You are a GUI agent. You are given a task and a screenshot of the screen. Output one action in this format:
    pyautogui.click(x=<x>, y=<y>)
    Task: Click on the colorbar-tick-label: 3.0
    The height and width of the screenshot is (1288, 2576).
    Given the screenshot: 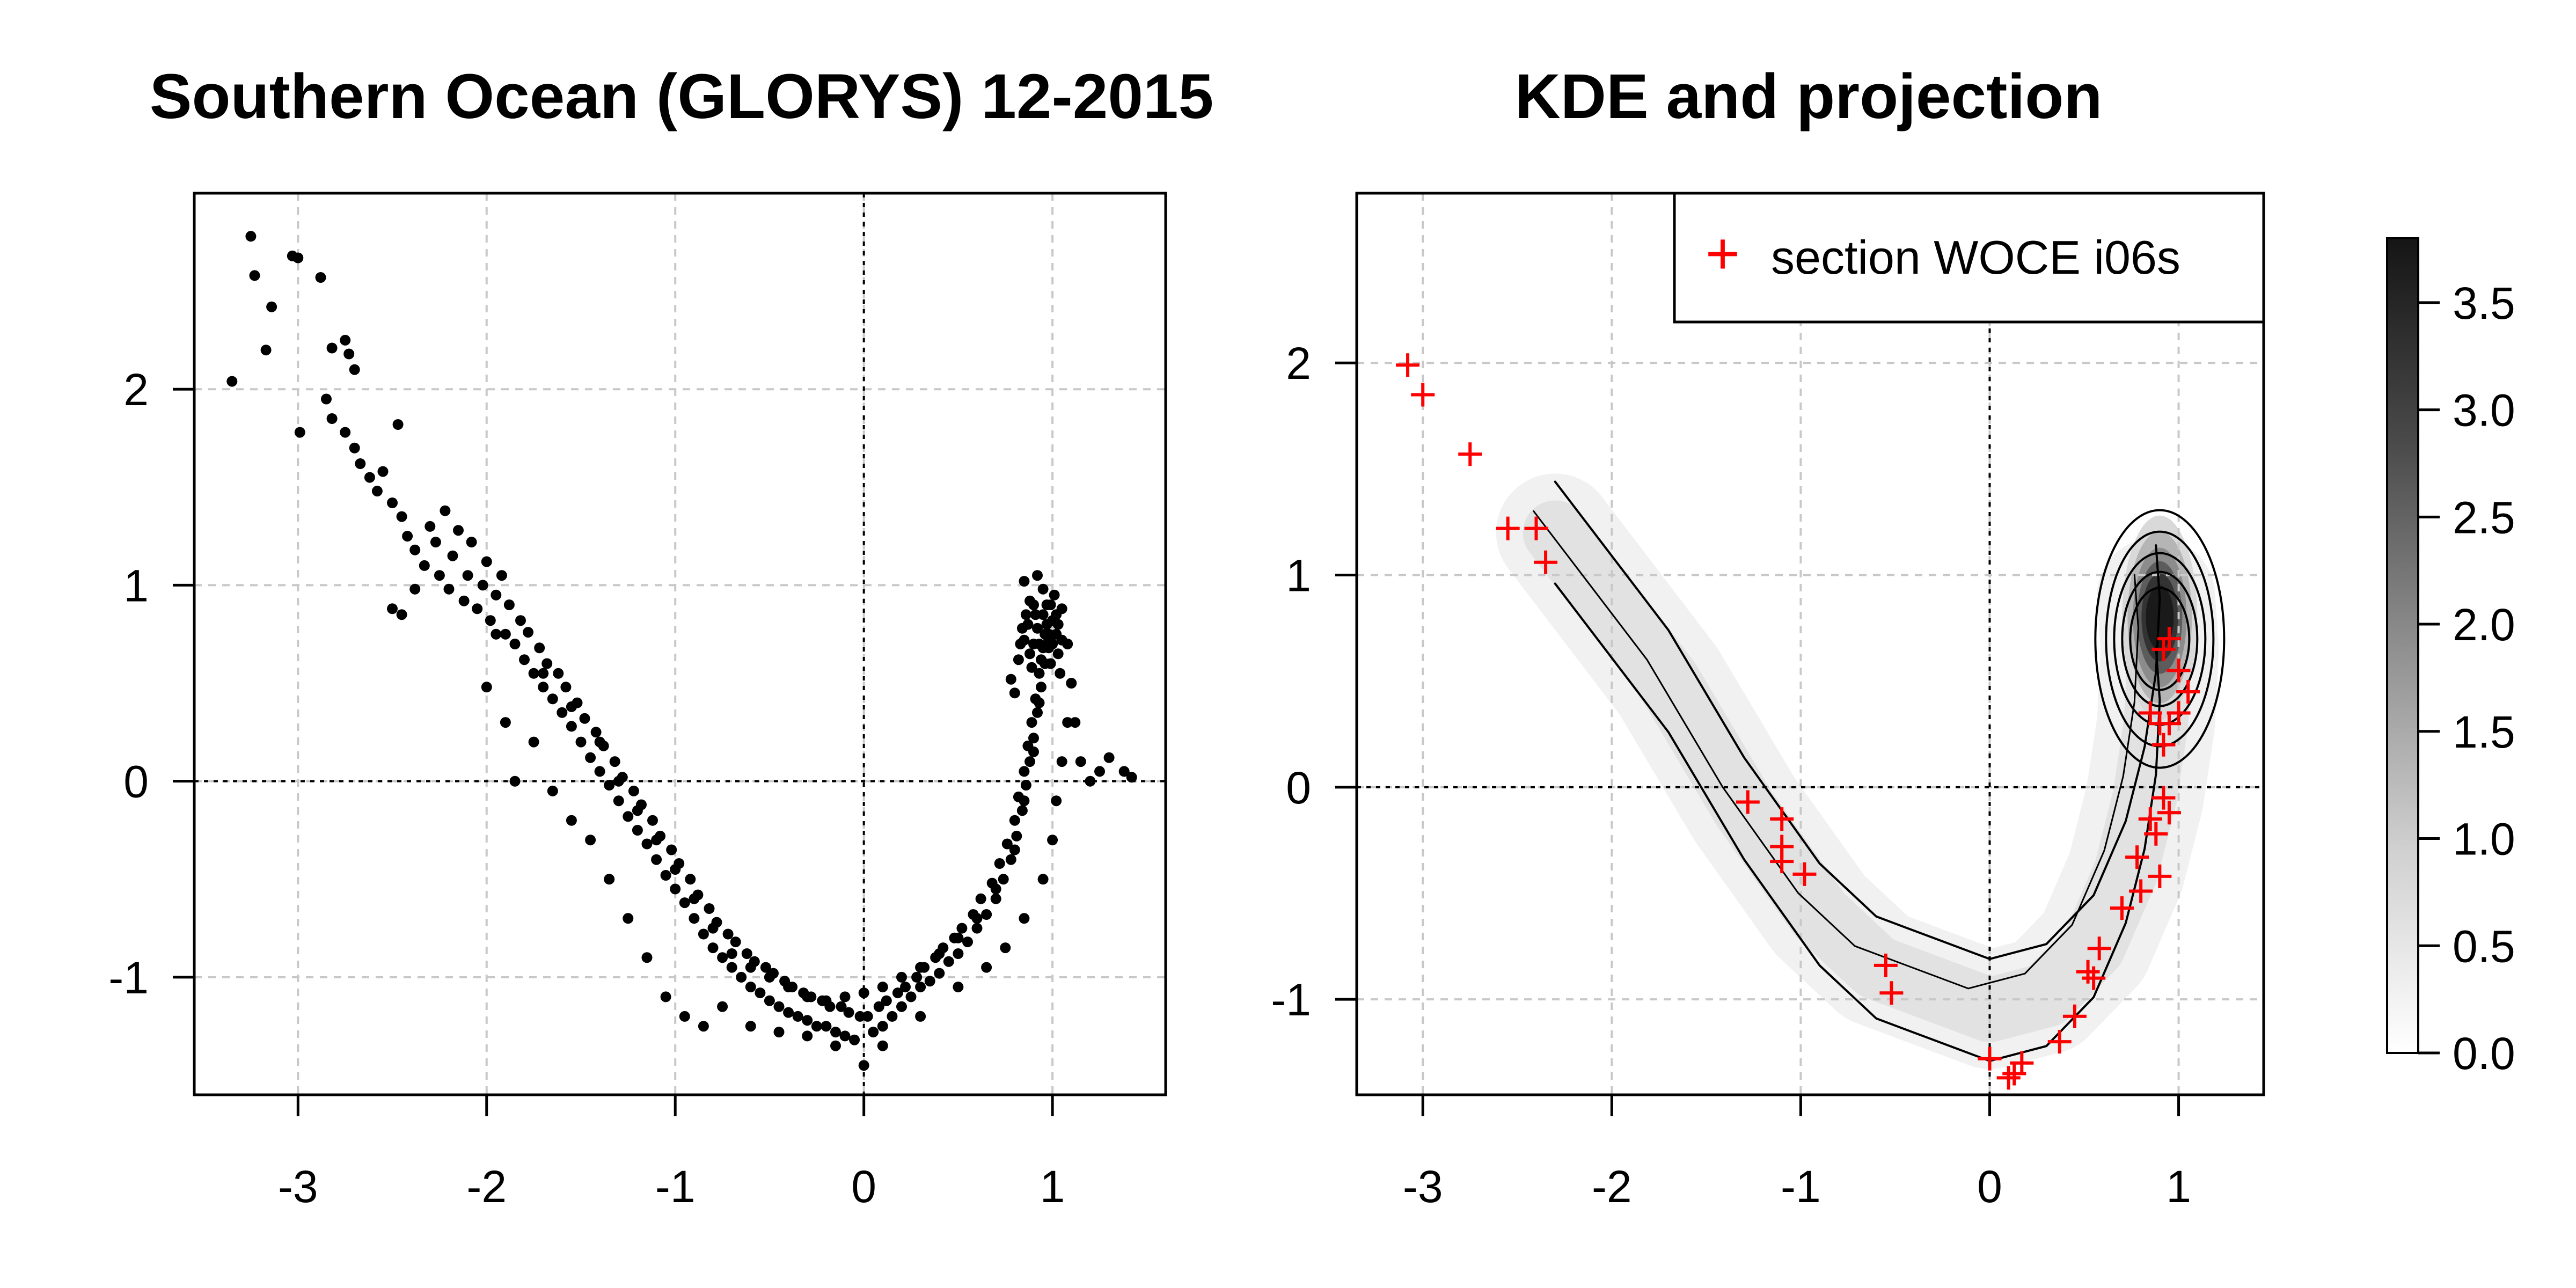 What is the action you would take?
    pyautogui.click(x=2484, y=410)
    